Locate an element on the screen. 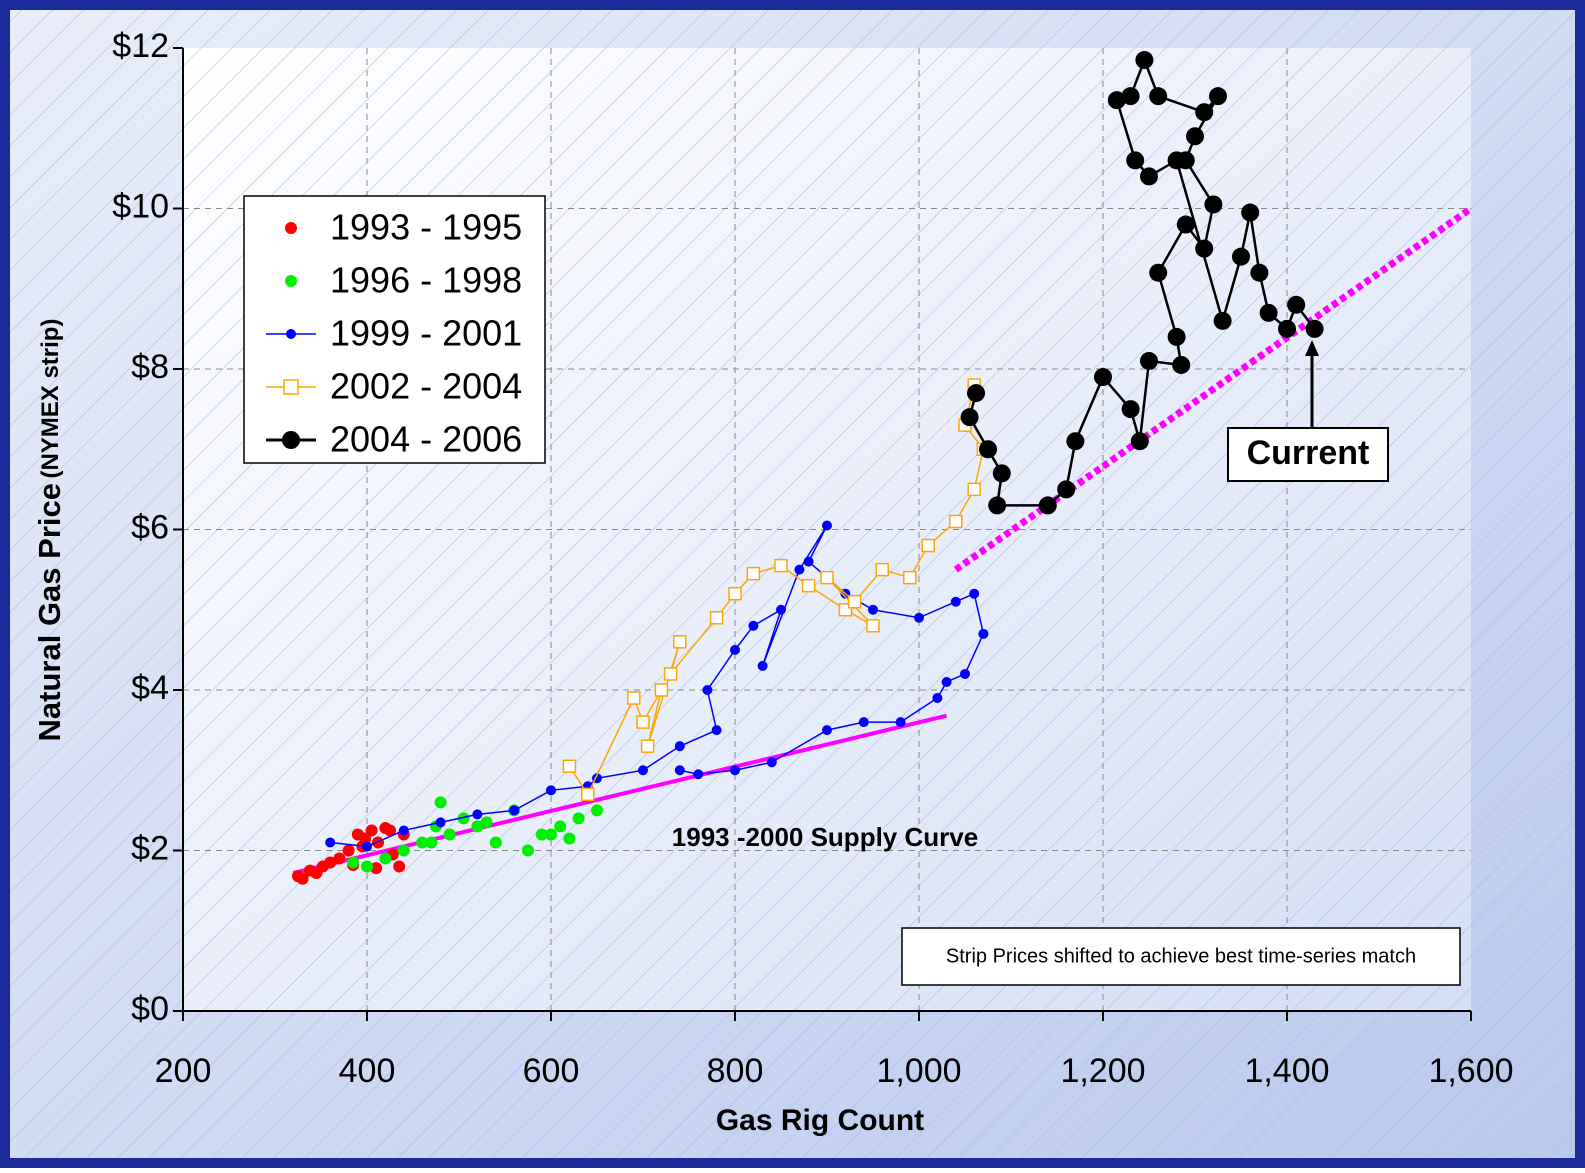 Image resolution: width=1585 pixels, height=1173 pixels. y-tick-label: $6 is located at coordinates (150, 527).